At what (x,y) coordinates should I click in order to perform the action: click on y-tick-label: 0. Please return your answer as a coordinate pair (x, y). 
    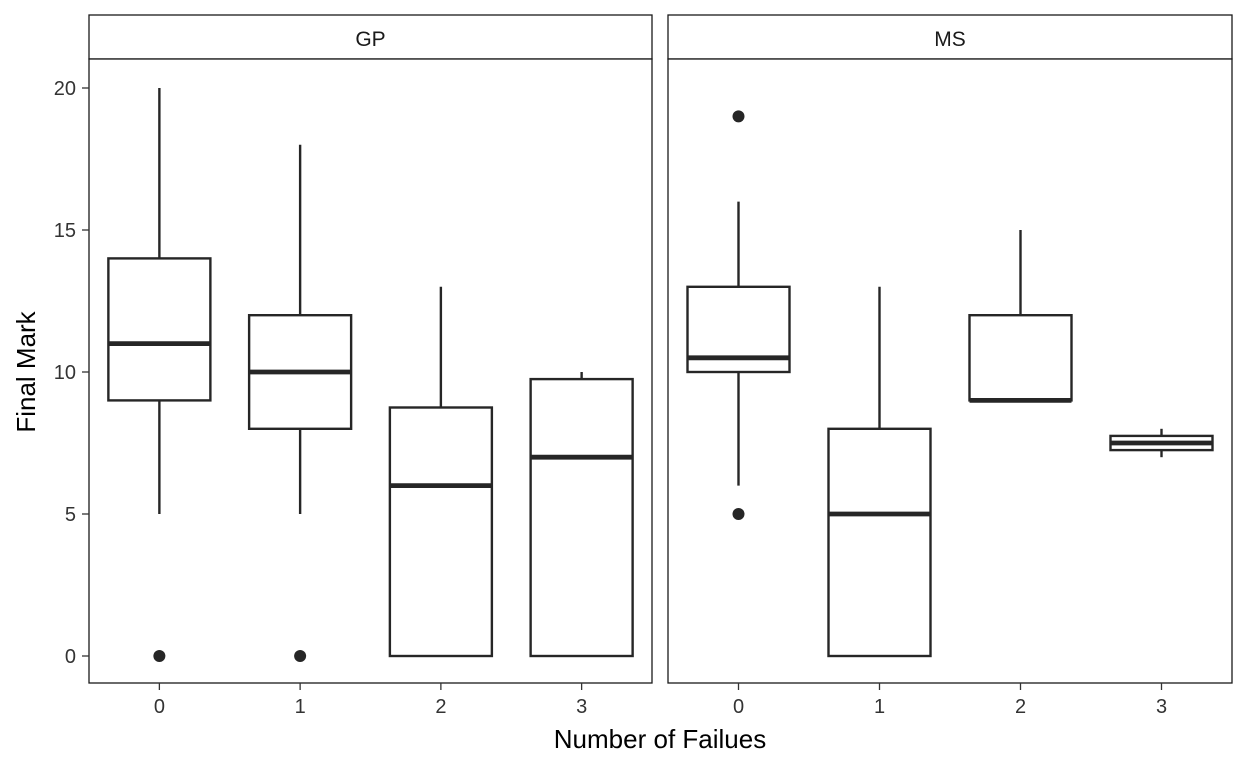
    Looking at the image, I should click on (70, 657).